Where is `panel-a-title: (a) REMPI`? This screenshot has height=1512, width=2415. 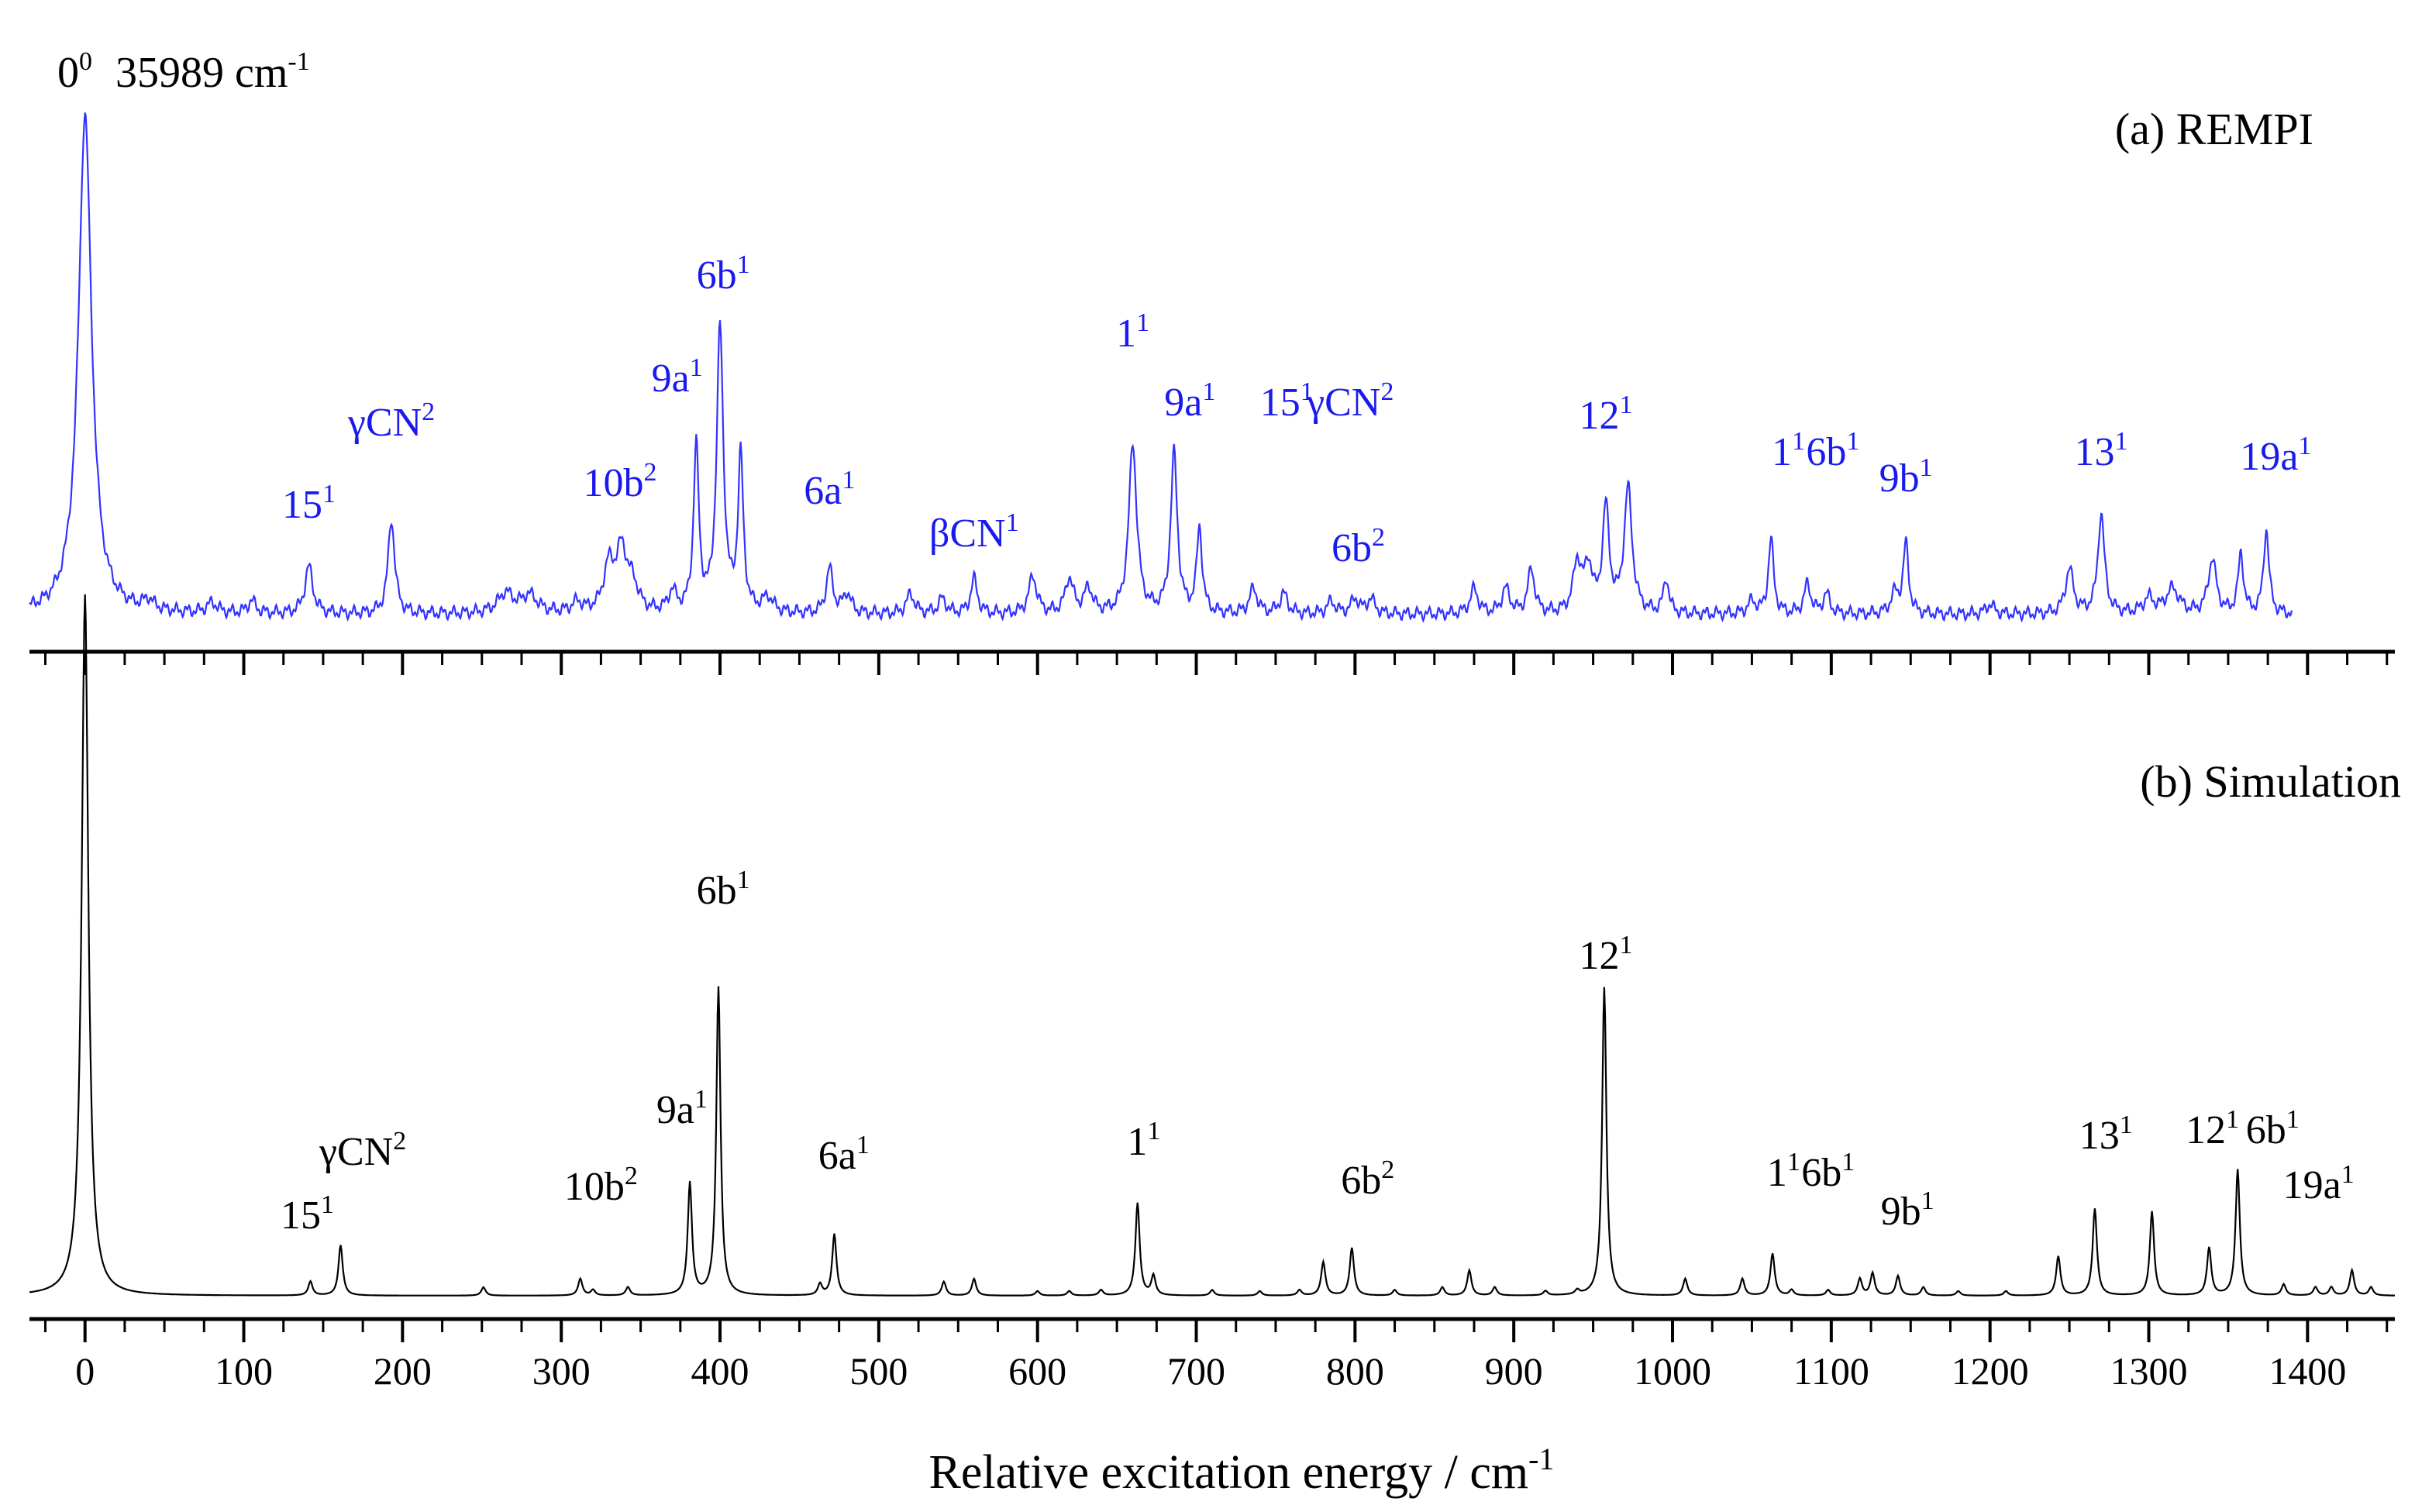 panel-a-title: (a) REMPI is located at coordinates (2214, 129).